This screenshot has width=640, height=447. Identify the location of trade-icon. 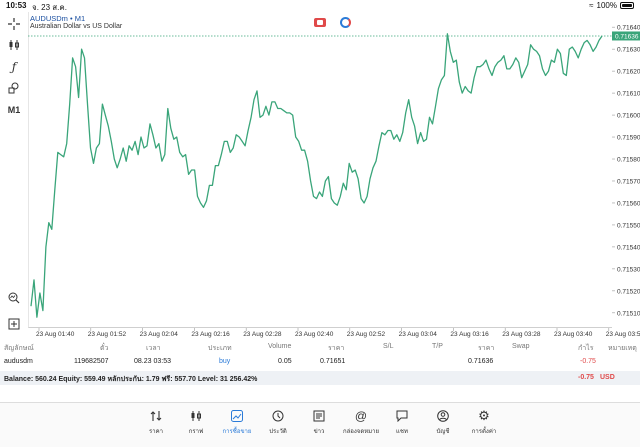
(237, 416).